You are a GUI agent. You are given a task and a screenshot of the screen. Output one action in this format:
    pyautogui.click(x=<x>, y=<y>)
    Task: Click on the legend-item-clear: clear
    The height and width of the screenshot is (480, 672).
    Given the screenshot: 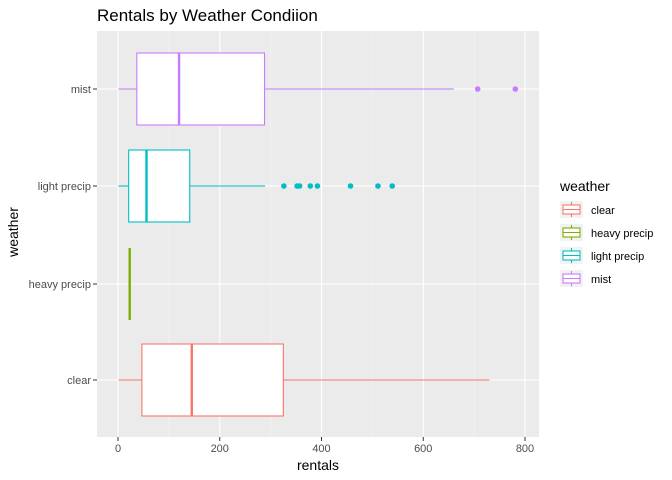 What is the action you would take?
    pyautogui.click(x=587, y=209)
    